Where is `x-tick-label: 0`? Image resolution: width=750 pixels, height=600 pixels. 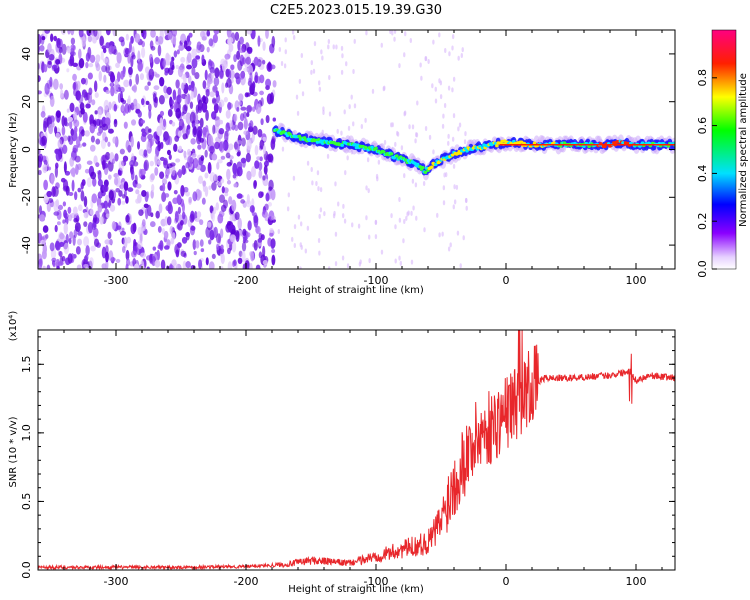 x-tick-label: 0 is located at coordinates (506, 581).